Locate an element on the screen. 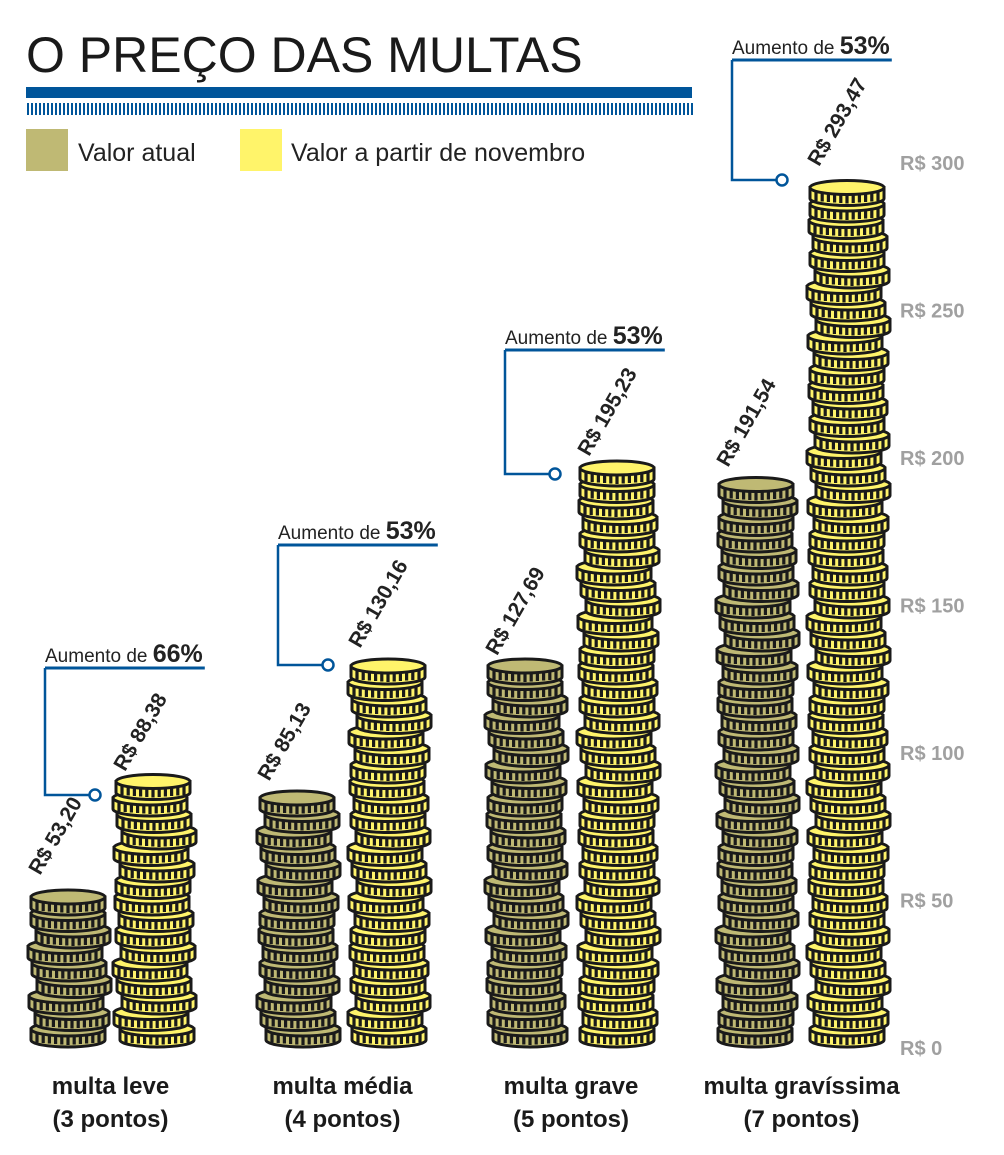 Image resolution: width=1004 pixels, height=1155 pixels. coin-stack-novo is located at coordinates (618, 754).